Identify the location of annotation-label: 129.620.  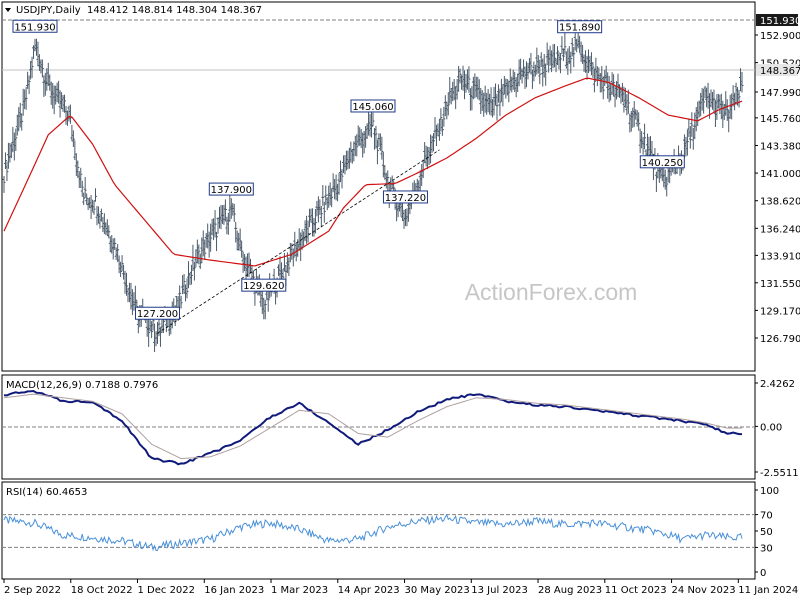
(264, 285).